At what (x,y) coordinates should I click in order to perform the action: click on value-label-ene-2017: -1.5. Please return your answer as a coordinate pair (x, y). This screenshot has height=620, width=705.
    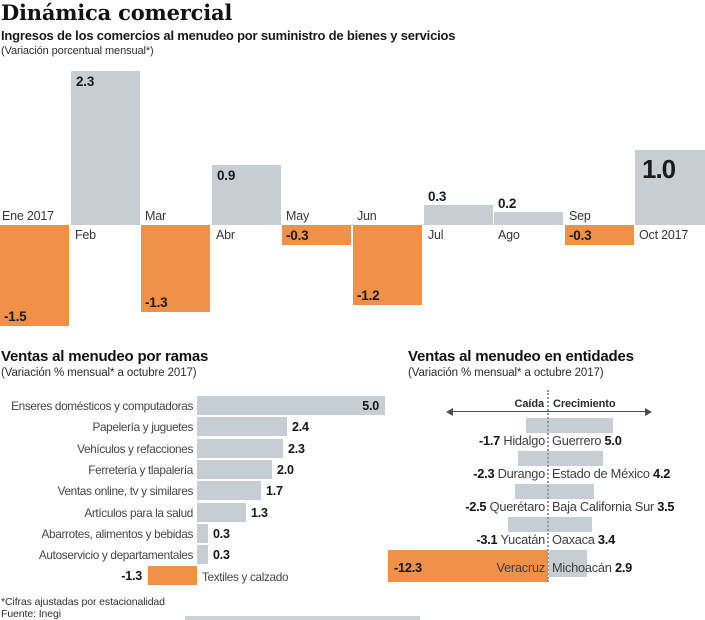
    Looking at the image, I should click on (15, 316).